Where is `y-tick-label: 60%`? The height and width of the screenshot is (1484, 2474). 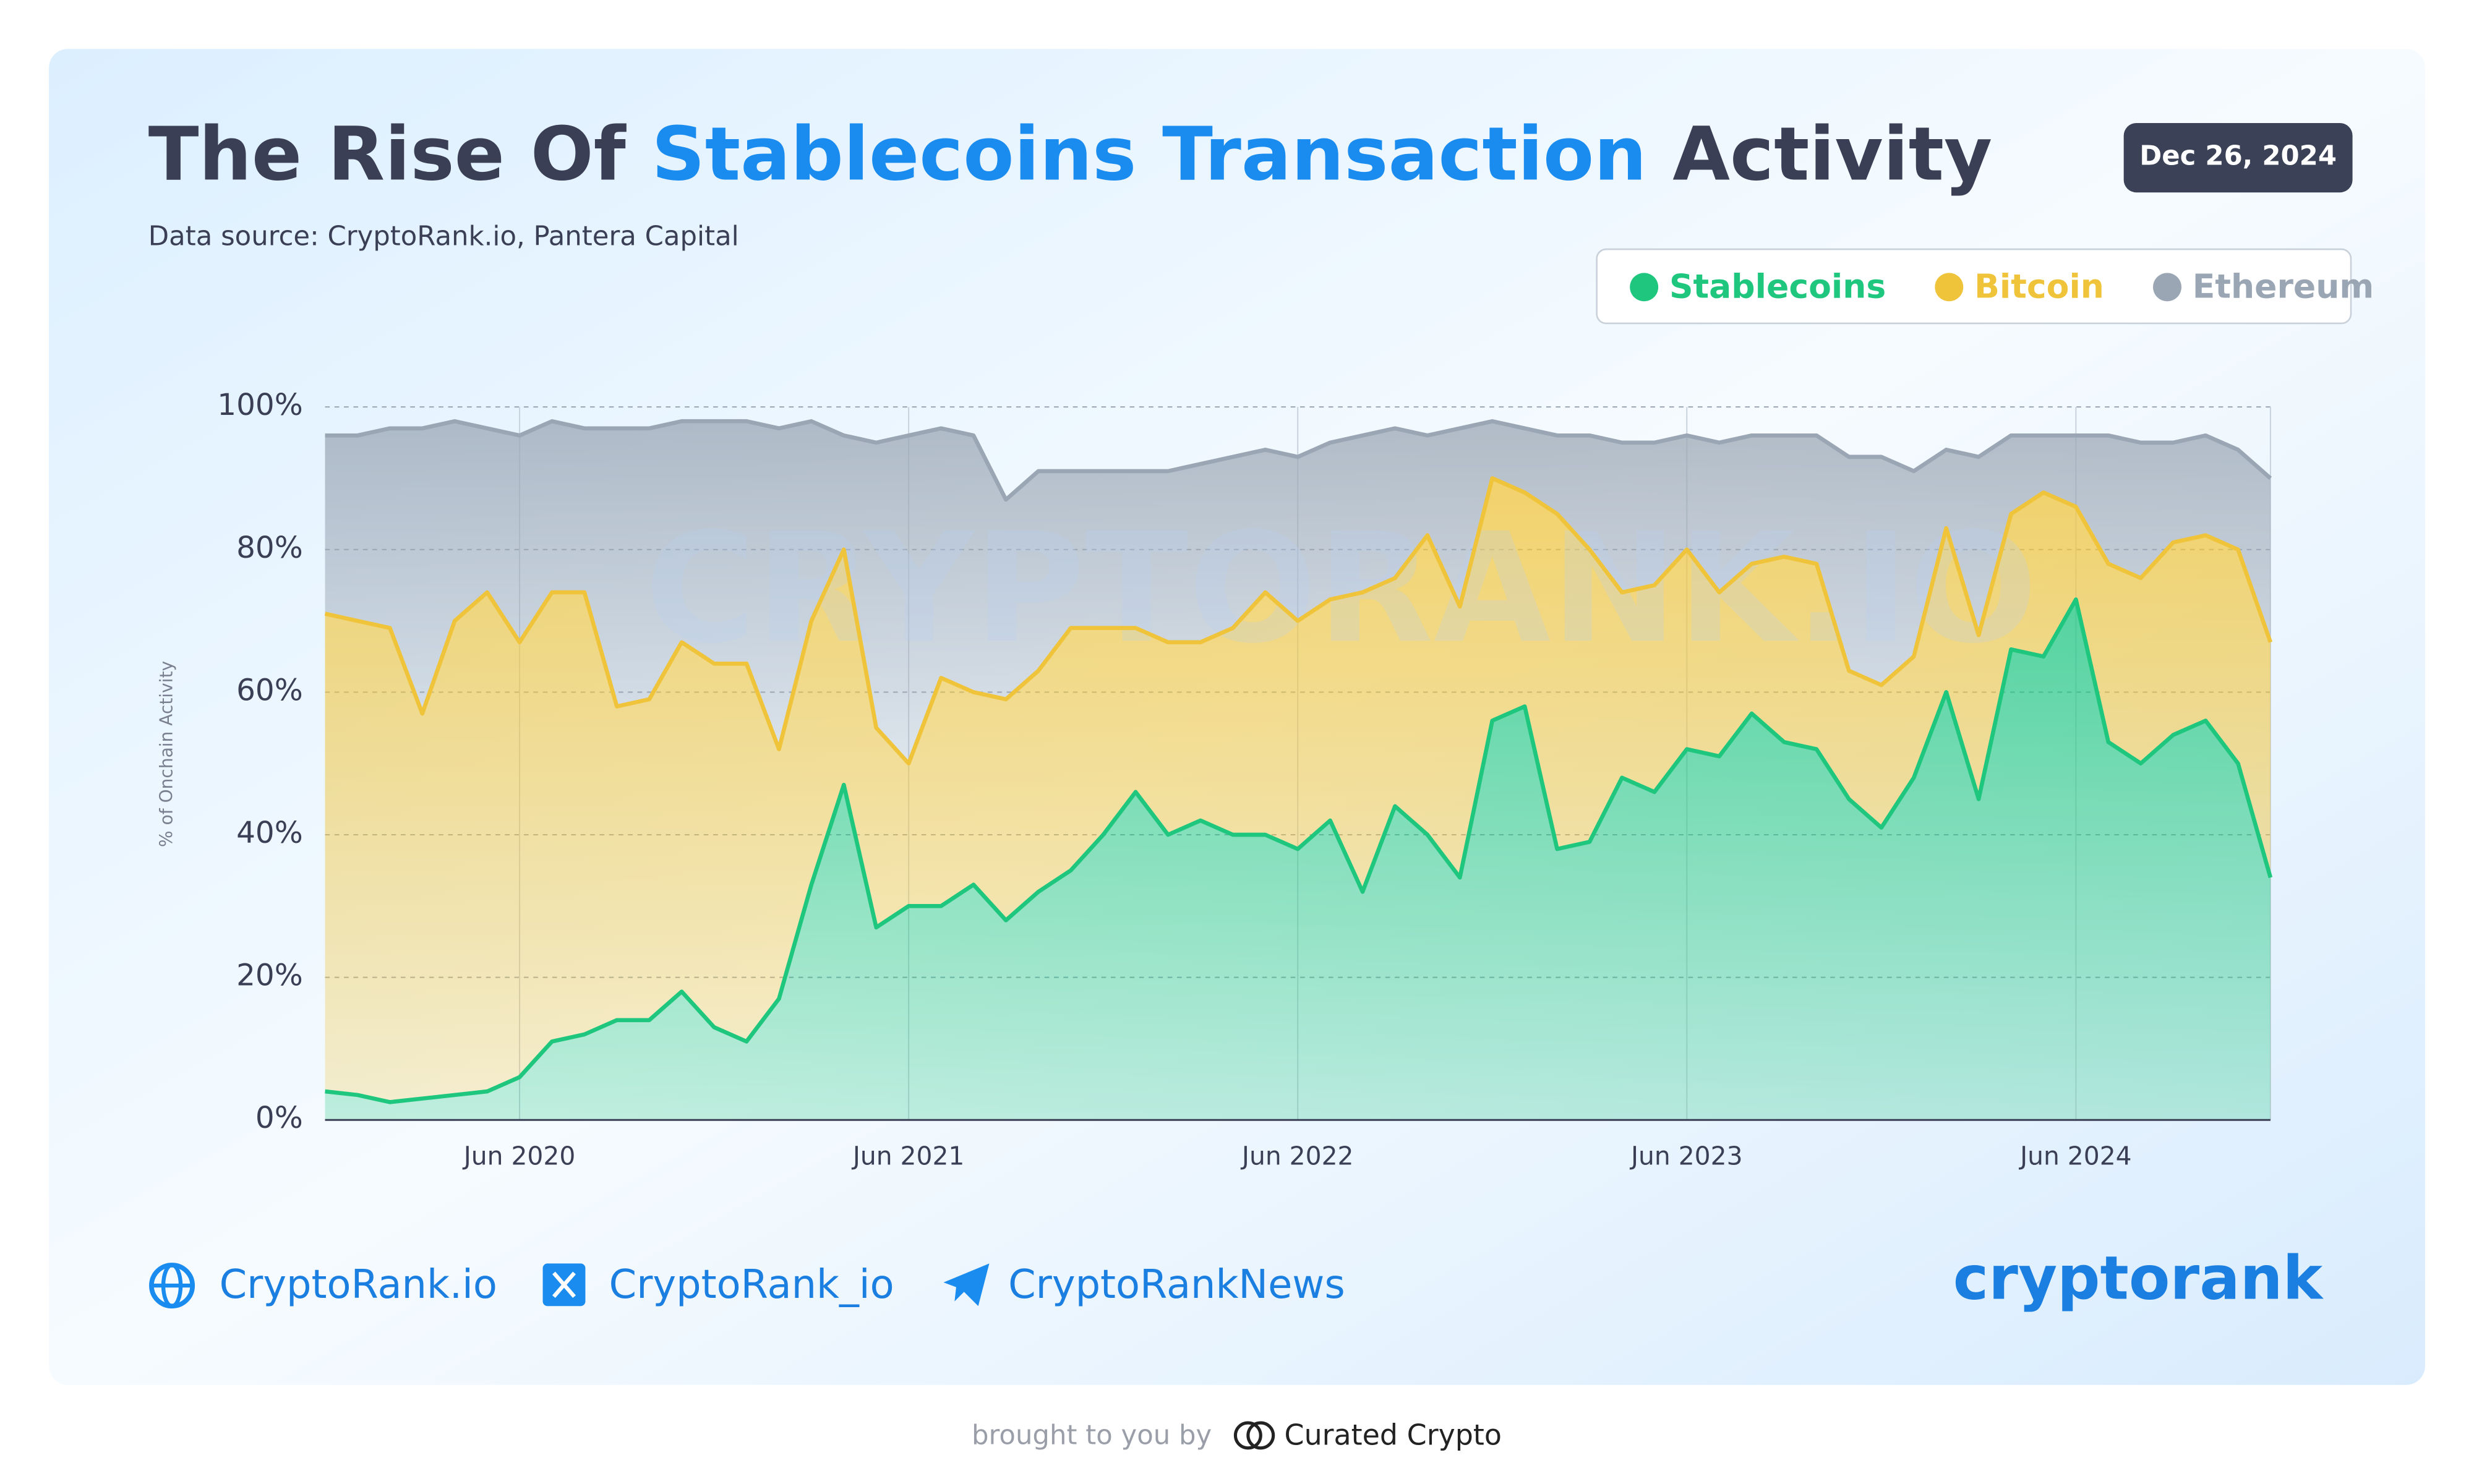 y-tick-label: 60% is located at coordinates (269, 690).